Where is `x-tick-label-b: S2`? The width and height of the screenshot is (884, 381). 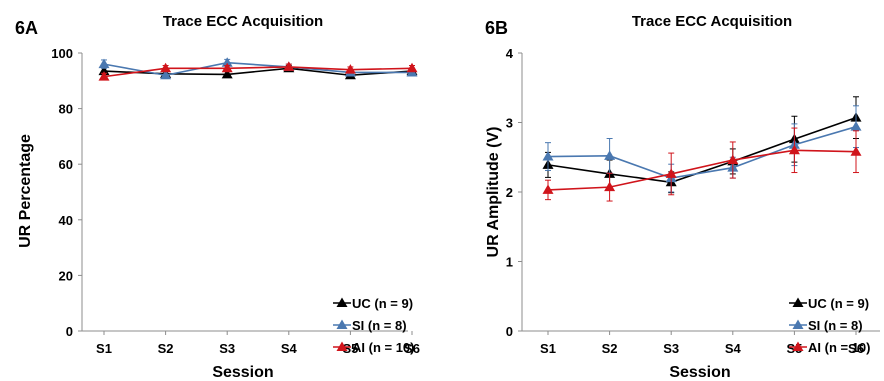
x-tick-label-b: S2 is located at coordinates (610, 348).